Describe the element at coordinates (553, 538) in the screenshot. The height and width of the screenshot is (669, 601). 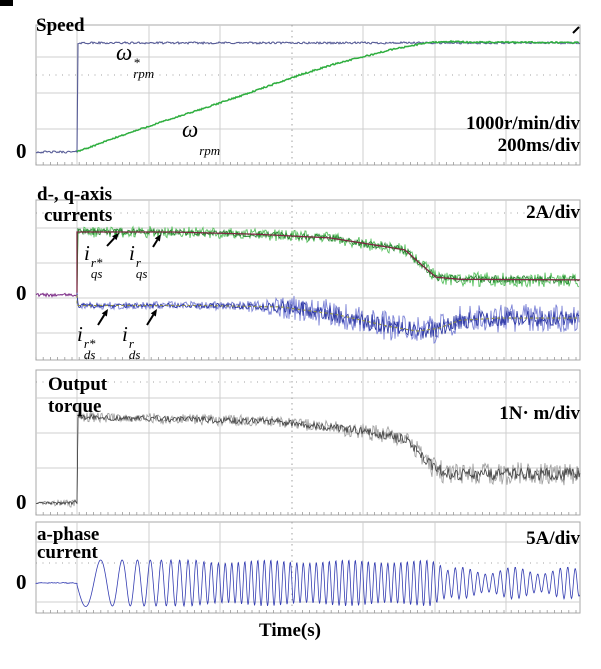
I see `aphase-scale-label: 5A/div` at that location.